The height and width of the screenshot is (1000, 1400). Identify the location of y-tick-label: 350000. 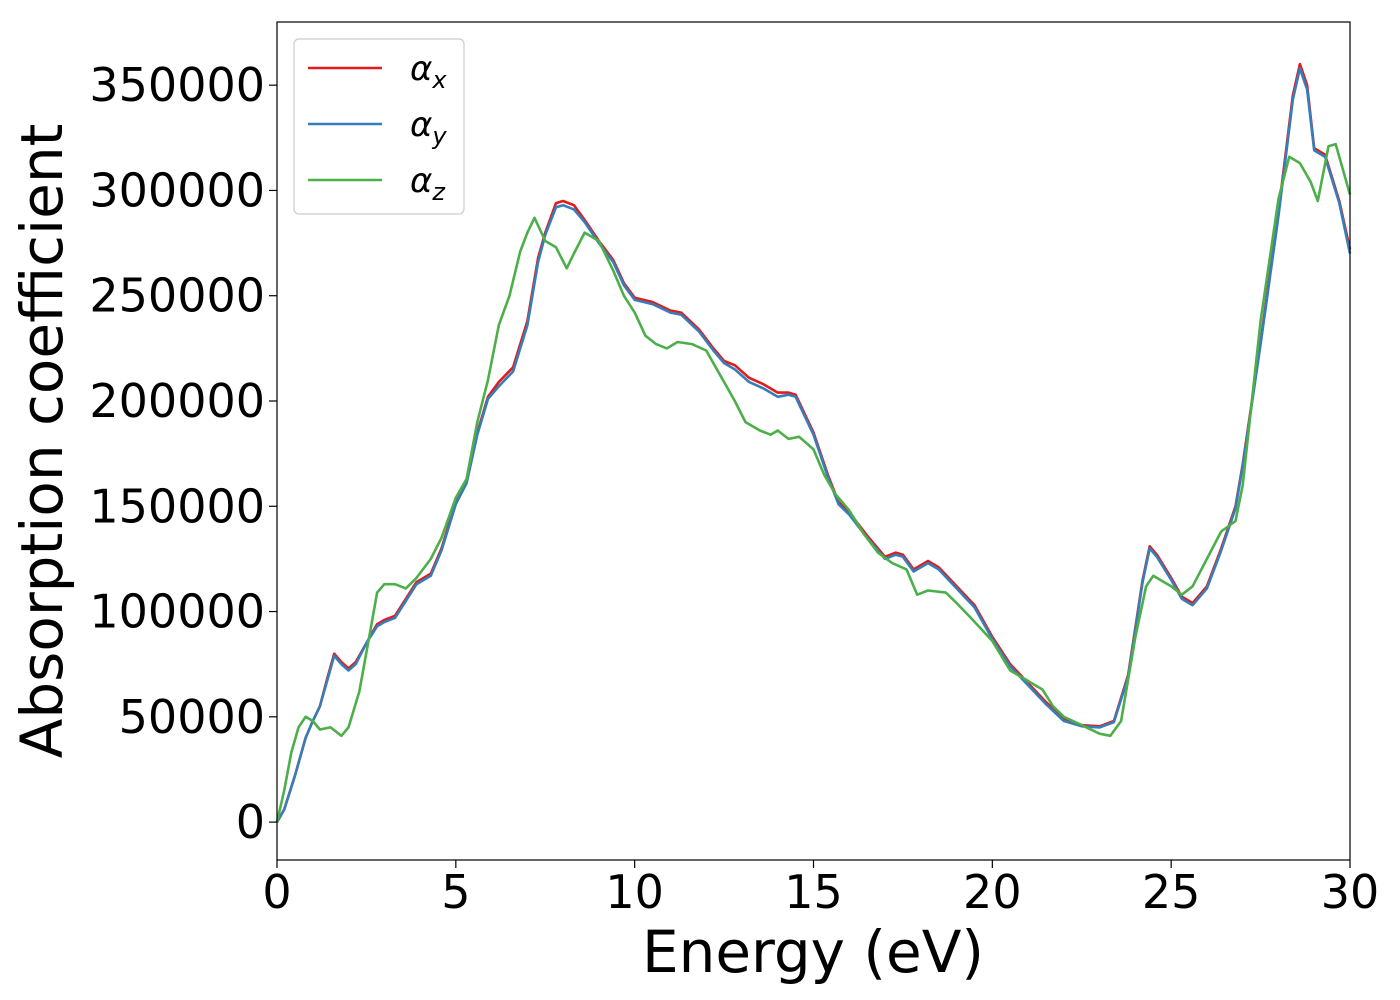
(177, 85).